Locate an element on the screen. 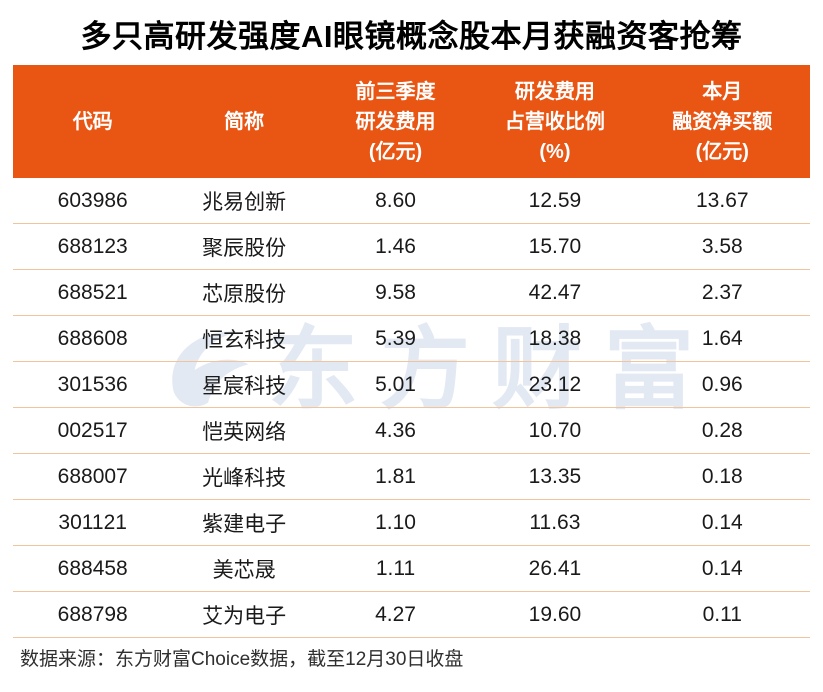 The height and width of the screenshot is (692, 823). cell-rd-ratio: 19.60 is located at coordinates (555, 614).